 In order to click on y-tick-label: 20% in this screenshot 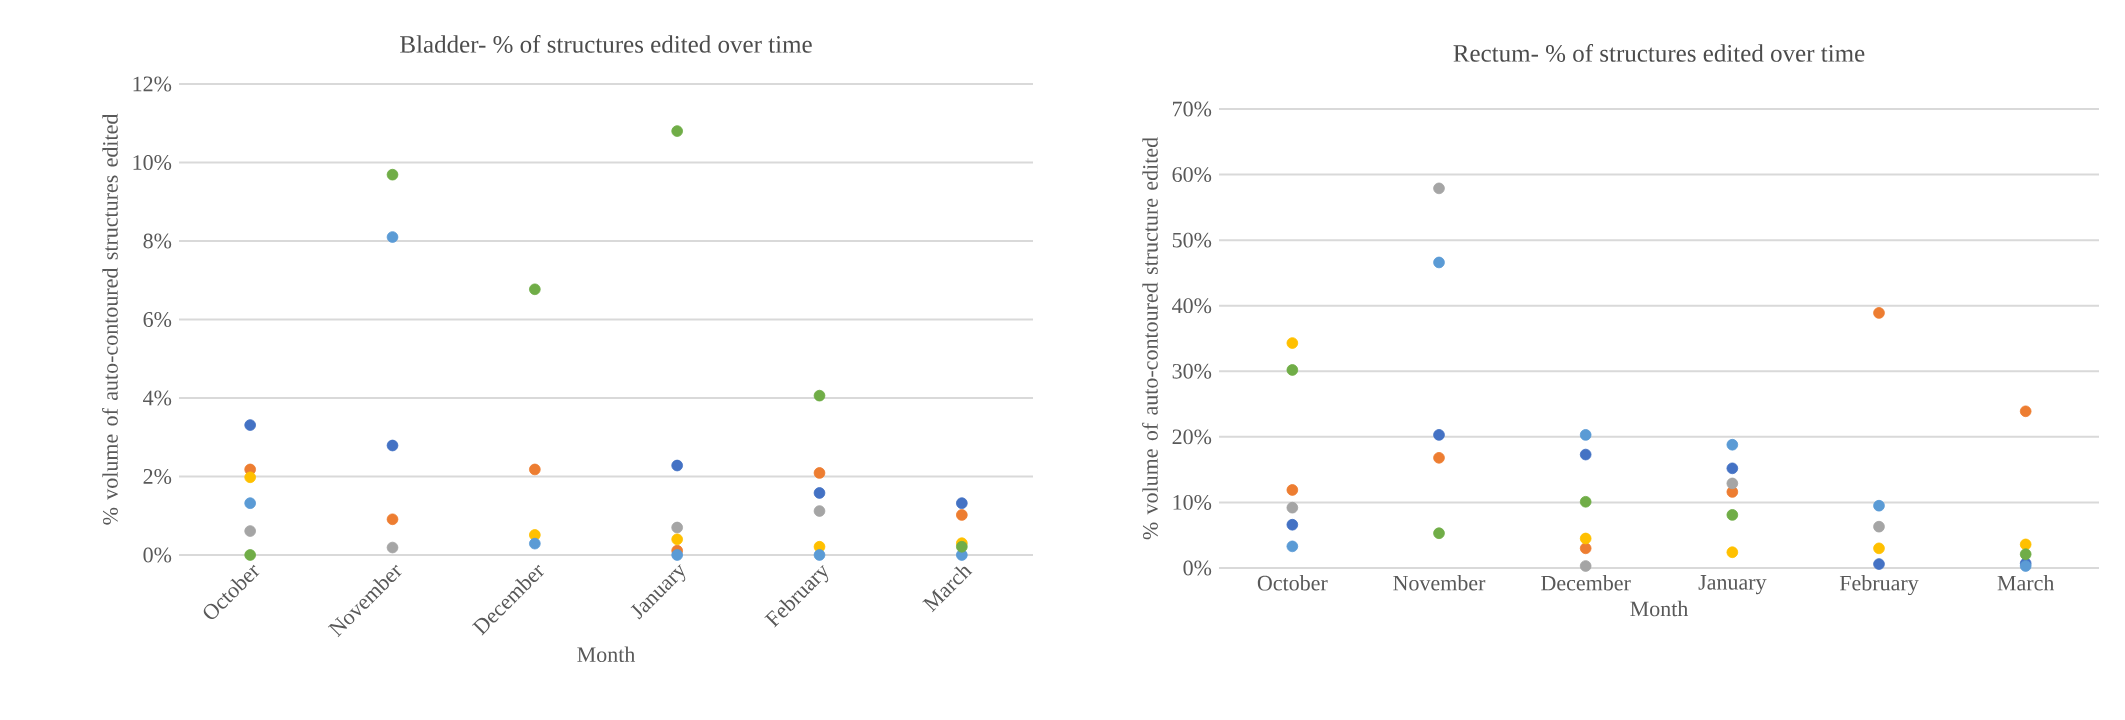, I will do `click(1192, 437)`.